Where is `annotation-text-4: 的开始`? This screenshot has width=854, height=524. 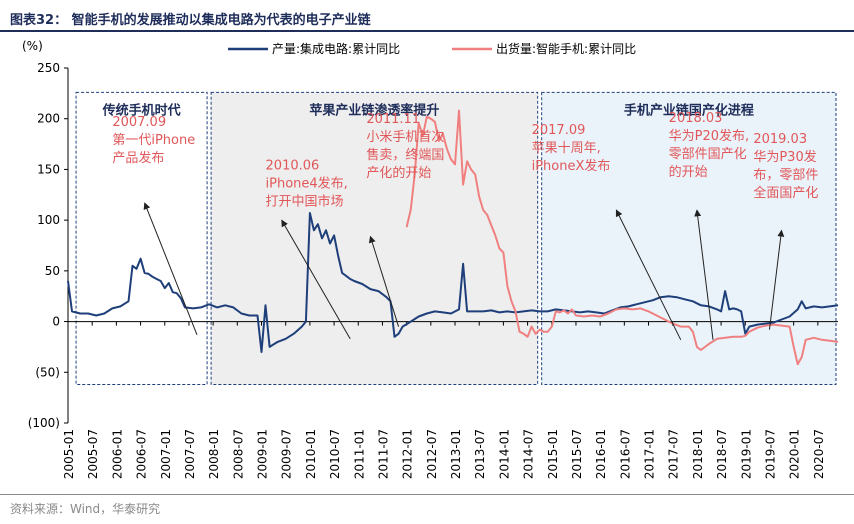
annotation-text-4: 的开始 is located at coordinates (688, 172).